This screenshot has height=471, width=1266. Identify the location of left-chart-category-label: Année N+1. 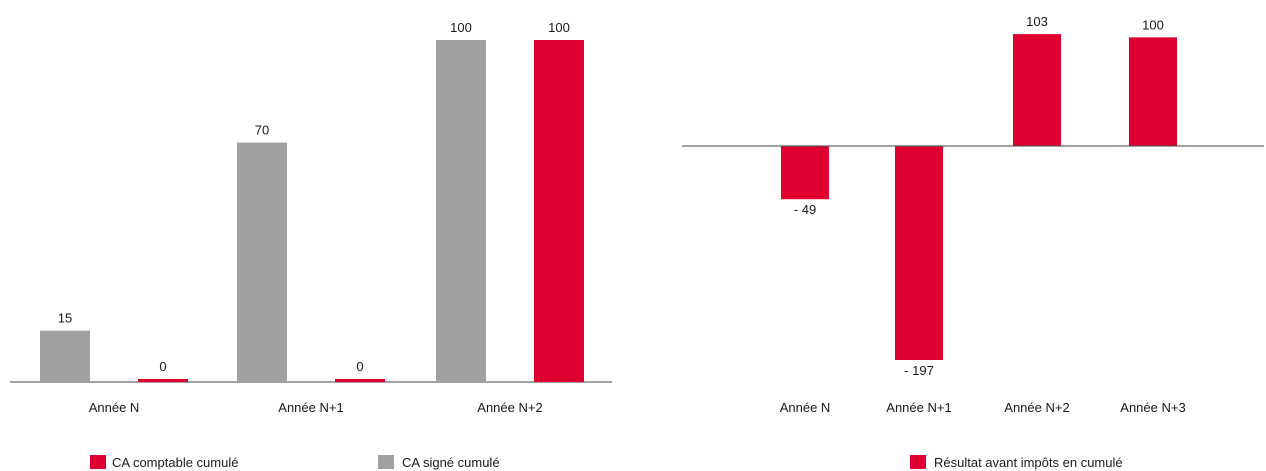
(310, 407).